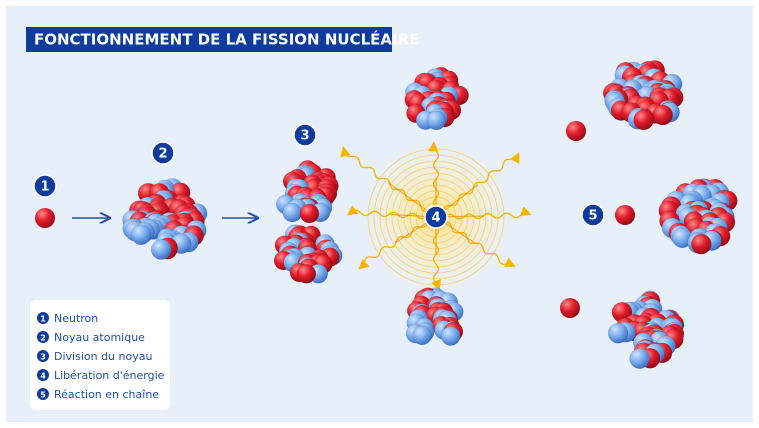 This screenshot has height=428, width=759. Describe the element at coordinates (99, 337) in the screenshot. I see `legend-label: Noyau atomique` at that location.